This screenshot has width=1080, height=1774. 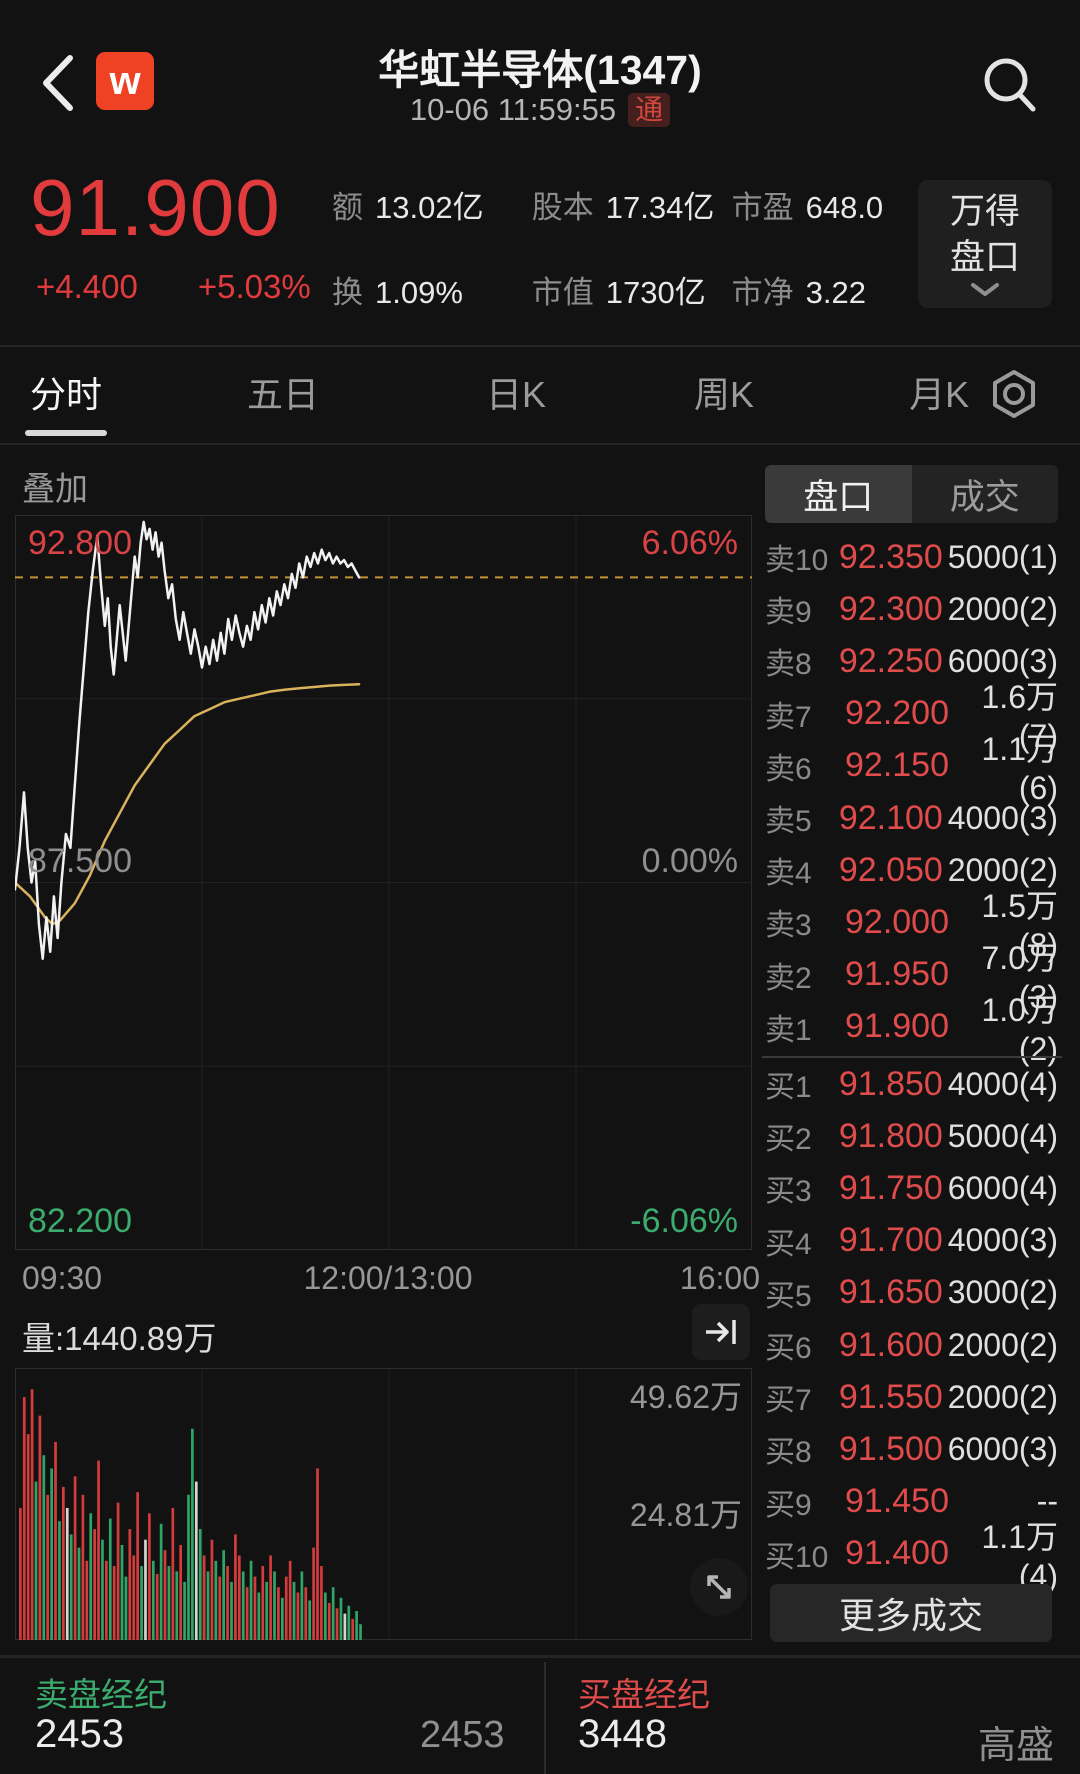 What do you see at coordinates (911, 818) in the screenshot?
I see `sell-row-6: 卖5 92.100 4000(3)` at bounding box center [911, 818].